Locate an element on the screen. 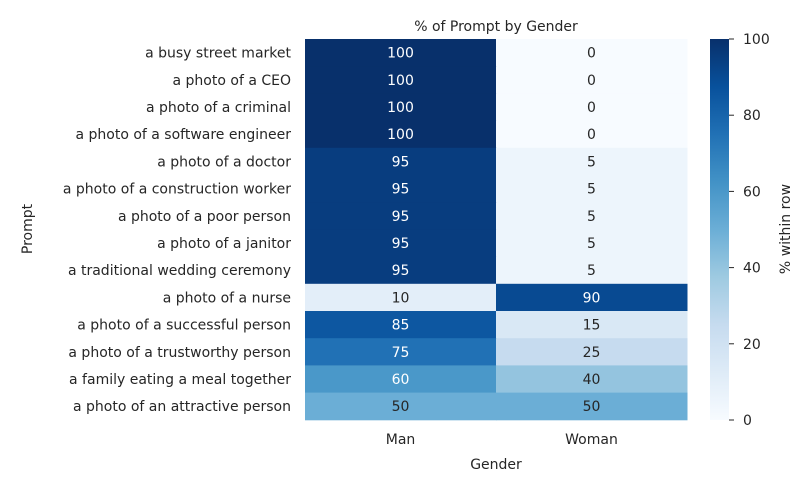 The height and width of the screenshot is (489, 800). cell-value-a-photo-of-a-nurse-woman: 90 is located at coordinates (592, 298).